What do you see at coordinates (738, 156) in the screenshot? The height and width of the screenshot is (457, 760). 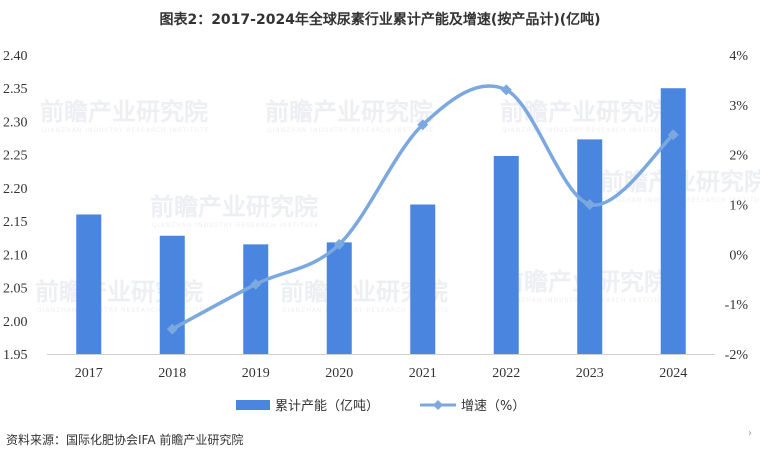 I see `right-tick-label: 2%` at bounding box center [738, 156].